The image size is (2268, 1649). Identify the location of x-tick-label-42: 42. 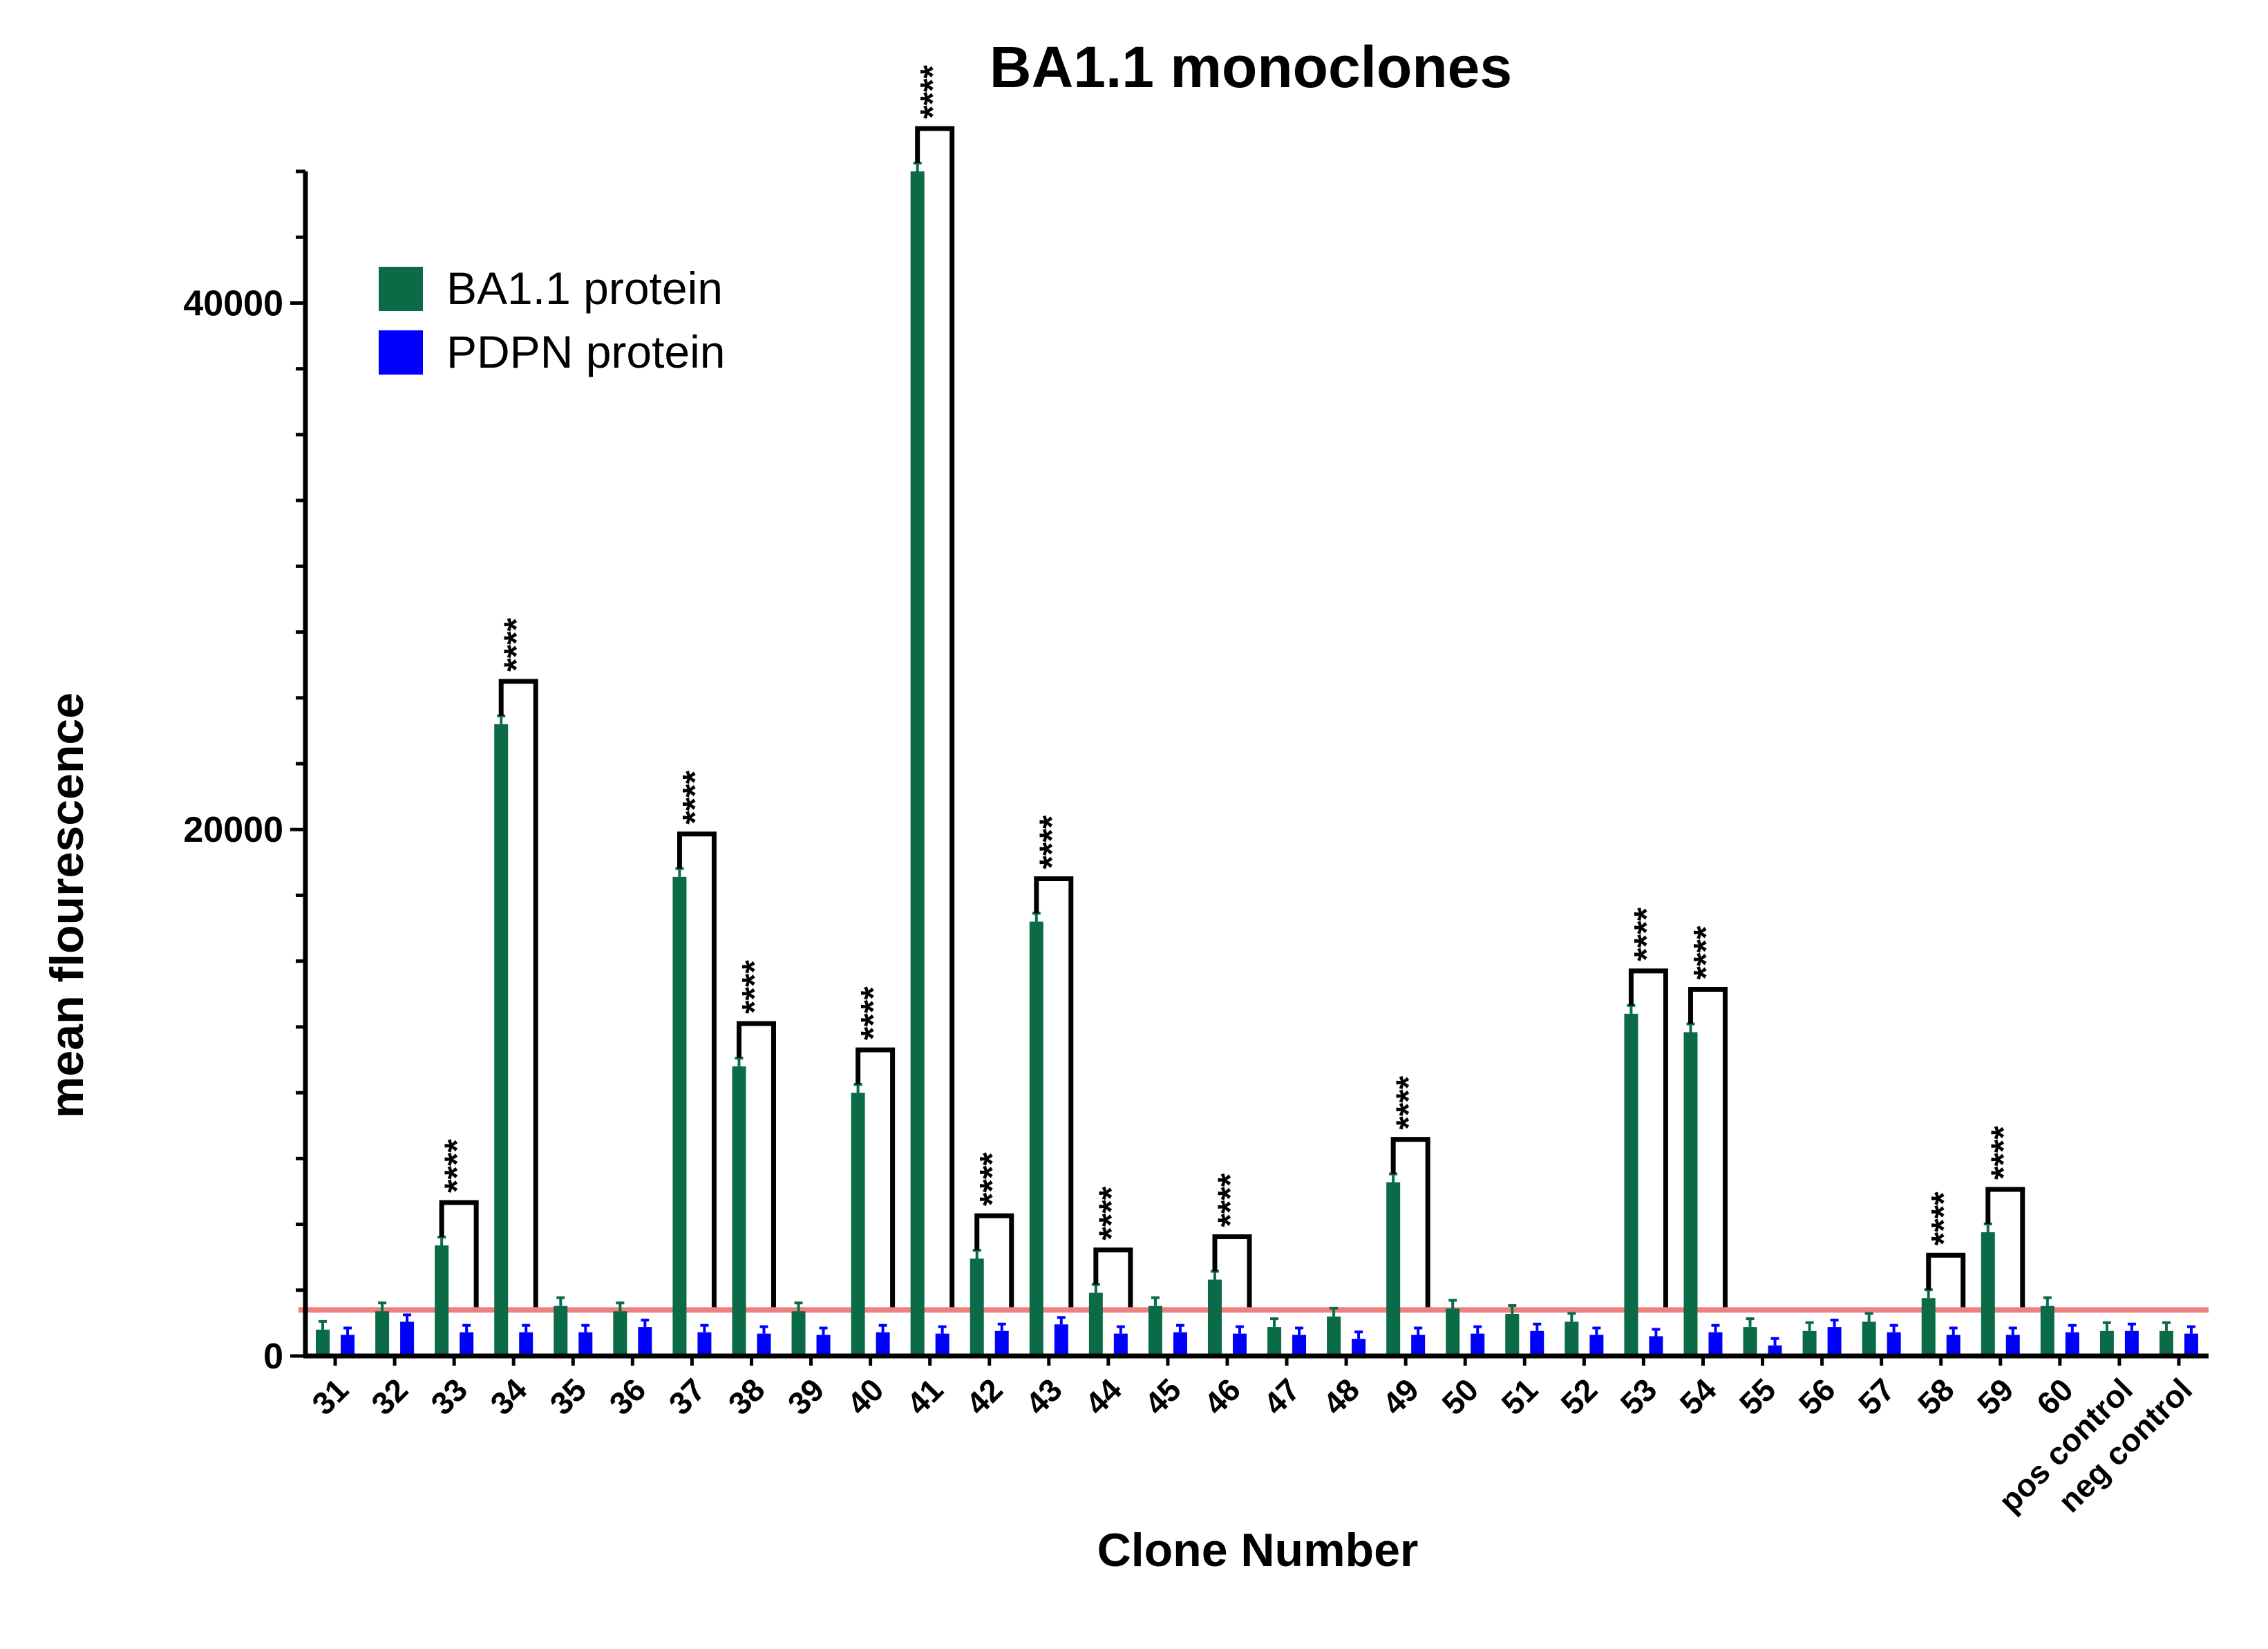
(984, 1396).